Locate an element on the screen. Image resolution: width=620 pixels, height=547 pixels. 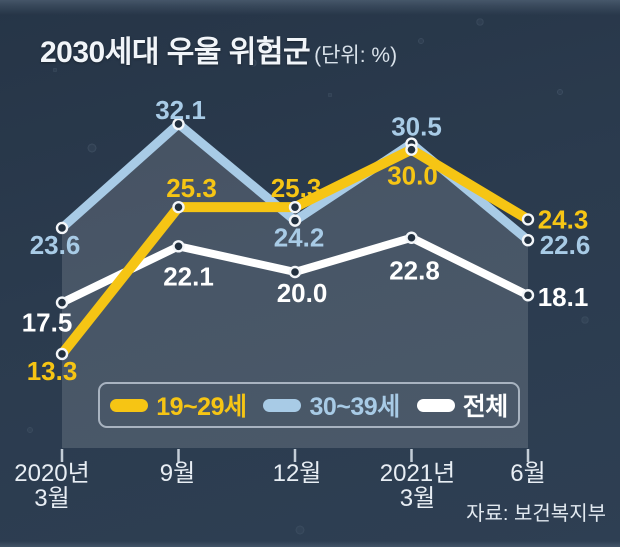
legend: 19~29세 30~39세 전체 is located at coordinates (309, 405).